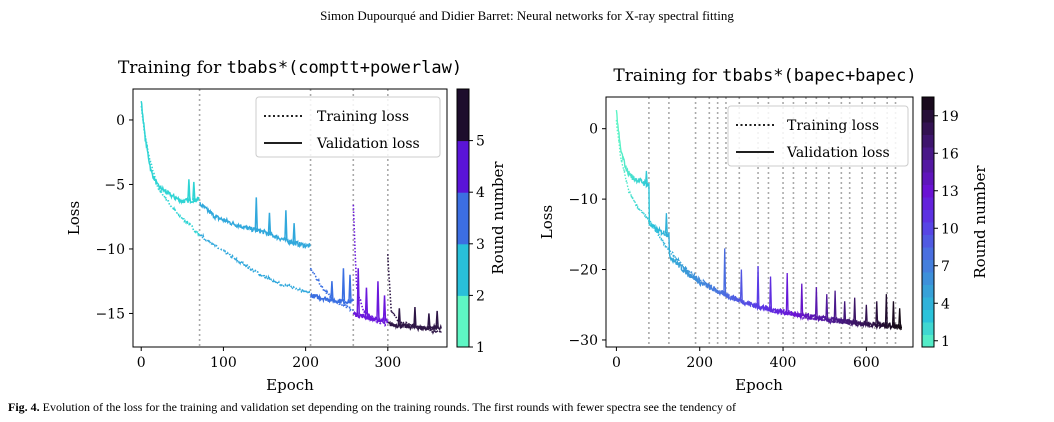 The height and width of the screenshot is (422, 1054). What do you see at coordinates (290, 385) in the screenshot?
I see `x-axis-label-left: Epoch` at bounding box center [290, 385].